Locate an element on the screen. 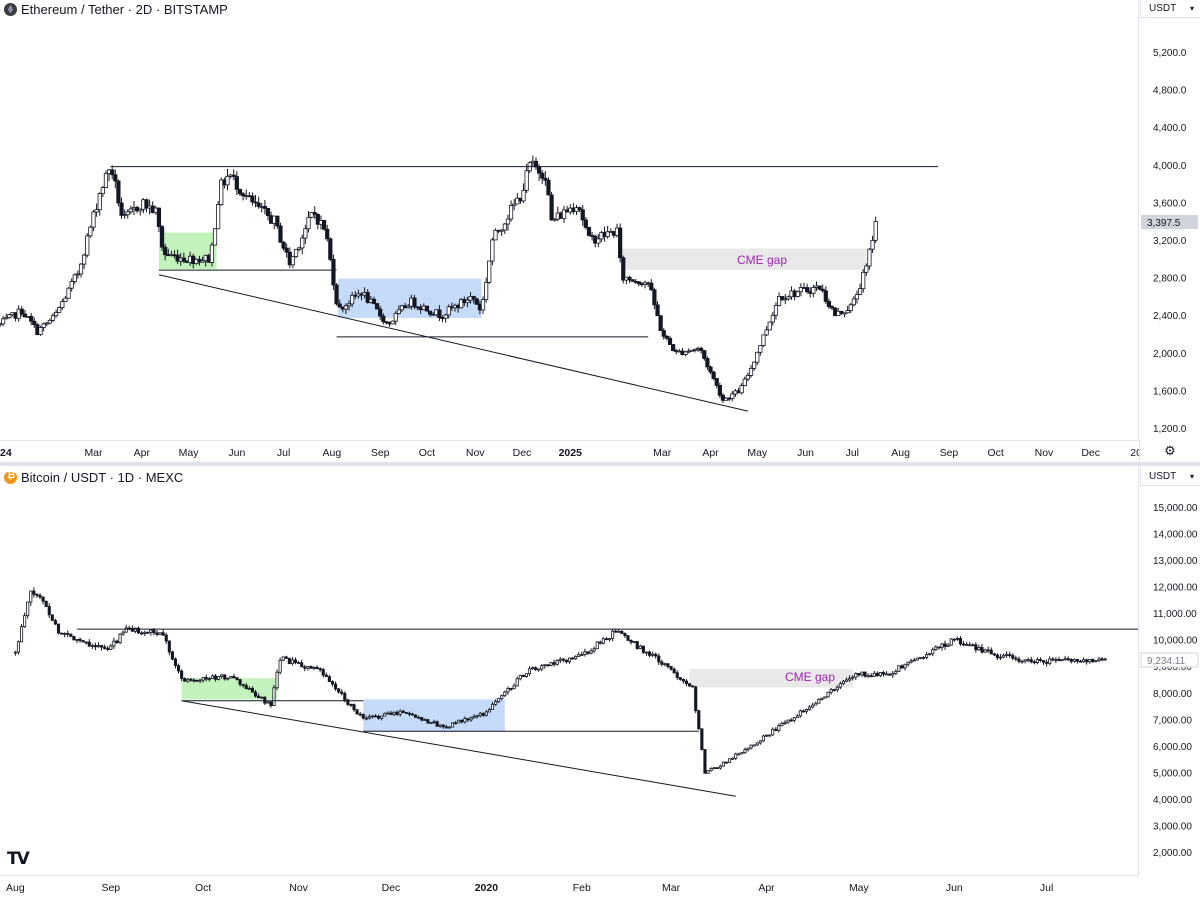 The image size is (1200, 903). btc-time-tick: Jul is located at coordinates (1046, 888).